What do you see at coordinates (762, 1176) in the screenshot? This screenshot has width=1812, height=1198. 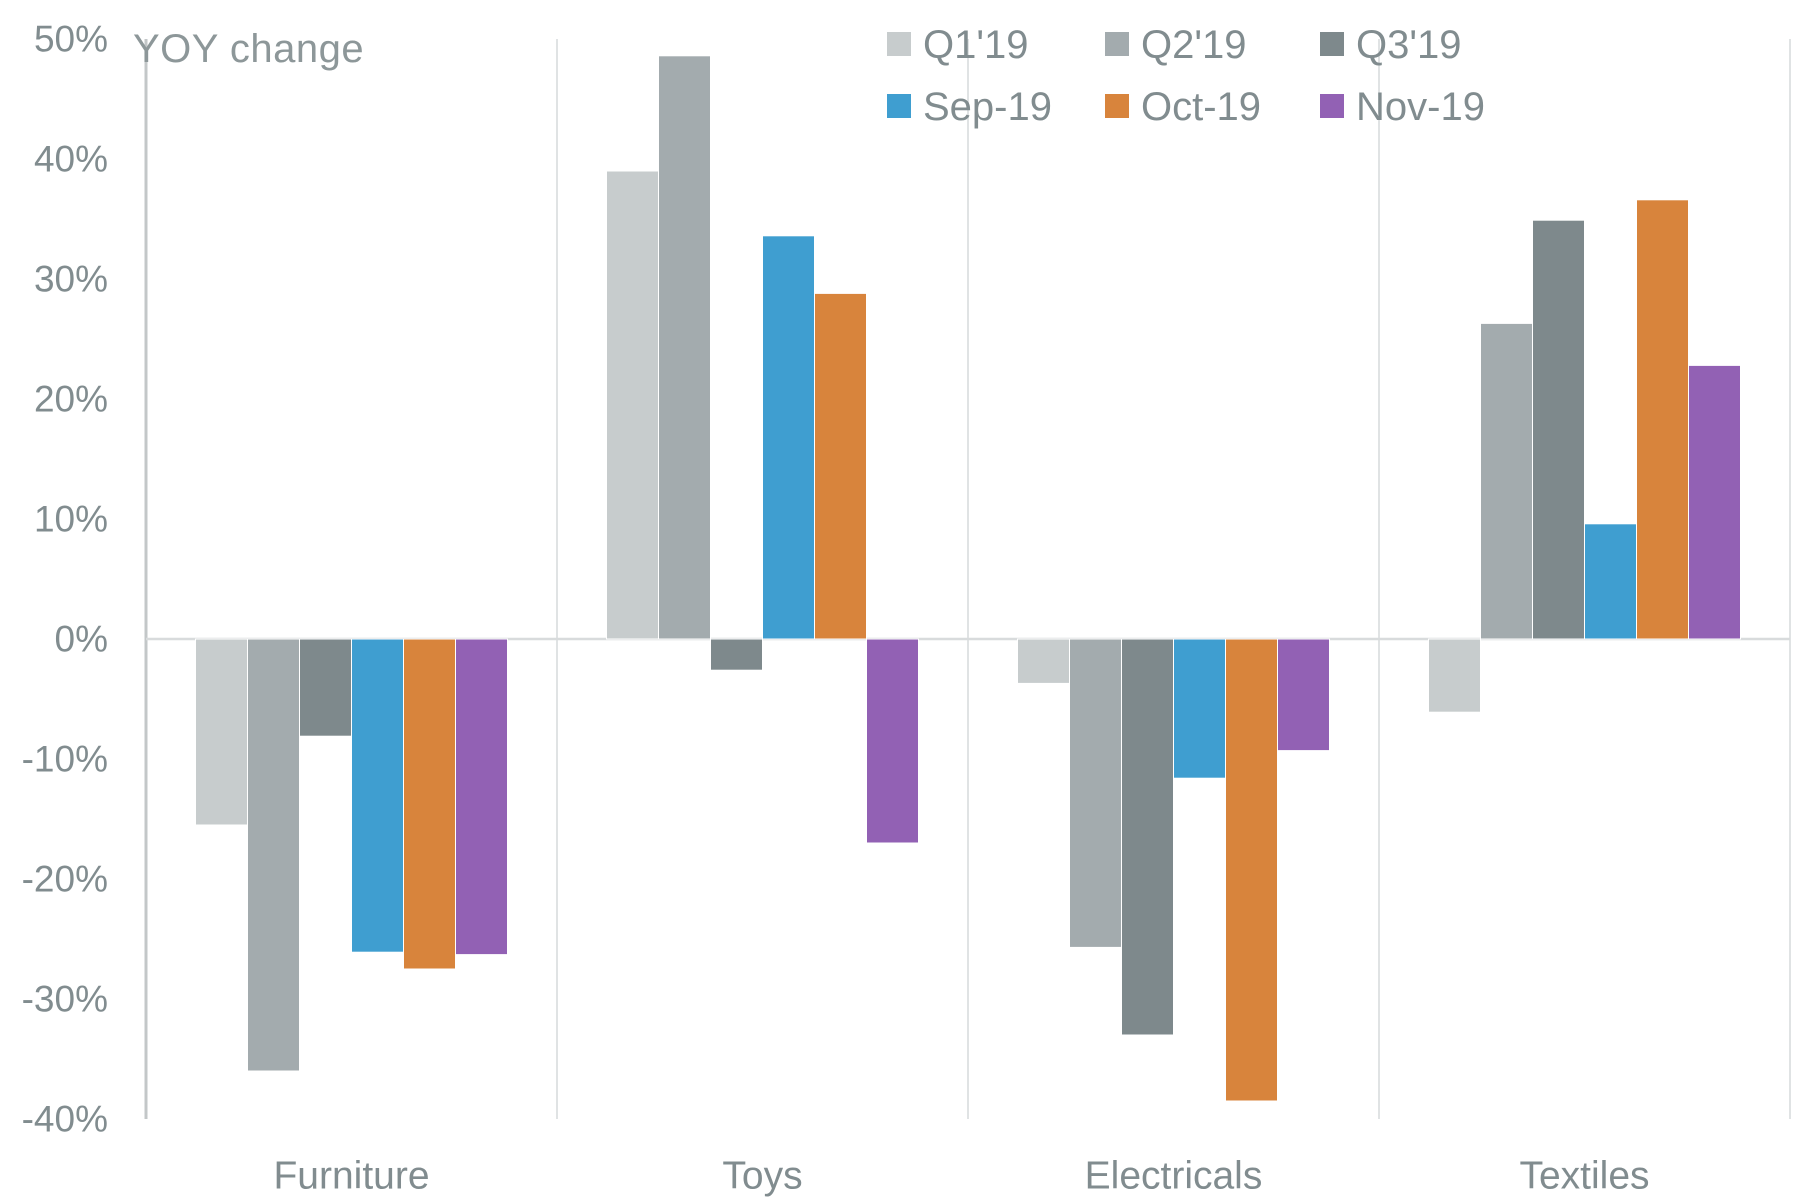 I see `category-label-toys: Toys` at bounding box center [762, 1176].